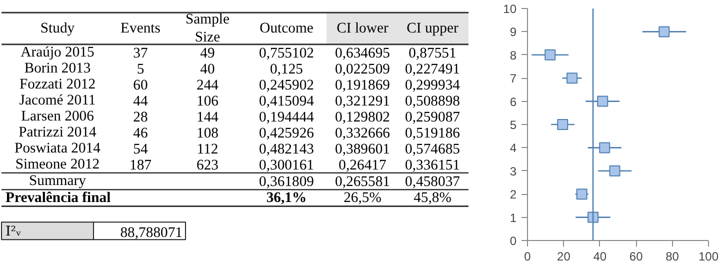  I want to click on category-label: Larsen 2006, so click(57, 116).